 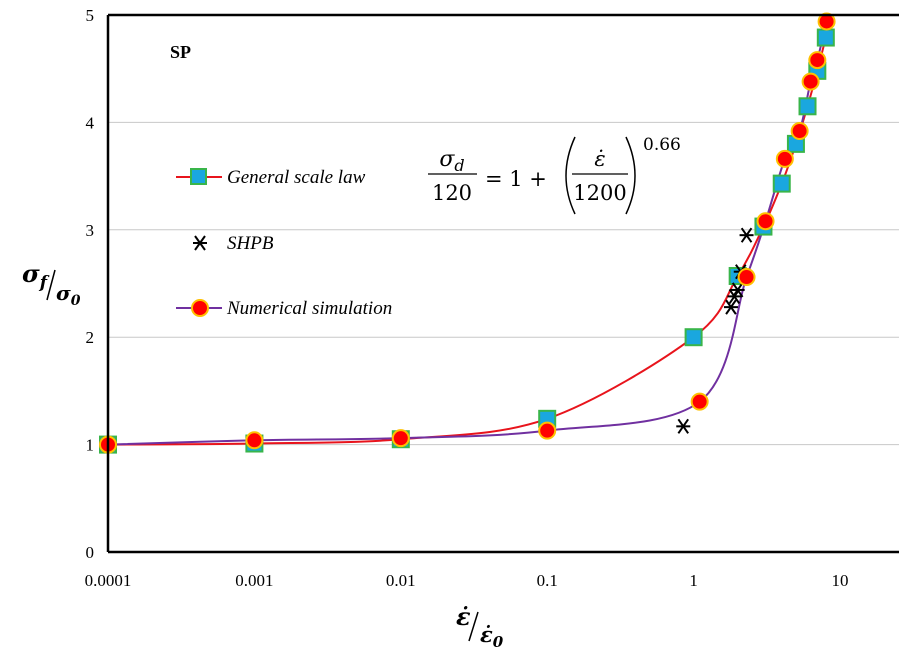 I want to click on scale-law-equation: σd 120 = 1 + ε̇ 1200 0.66, so click(x=554, y=175).